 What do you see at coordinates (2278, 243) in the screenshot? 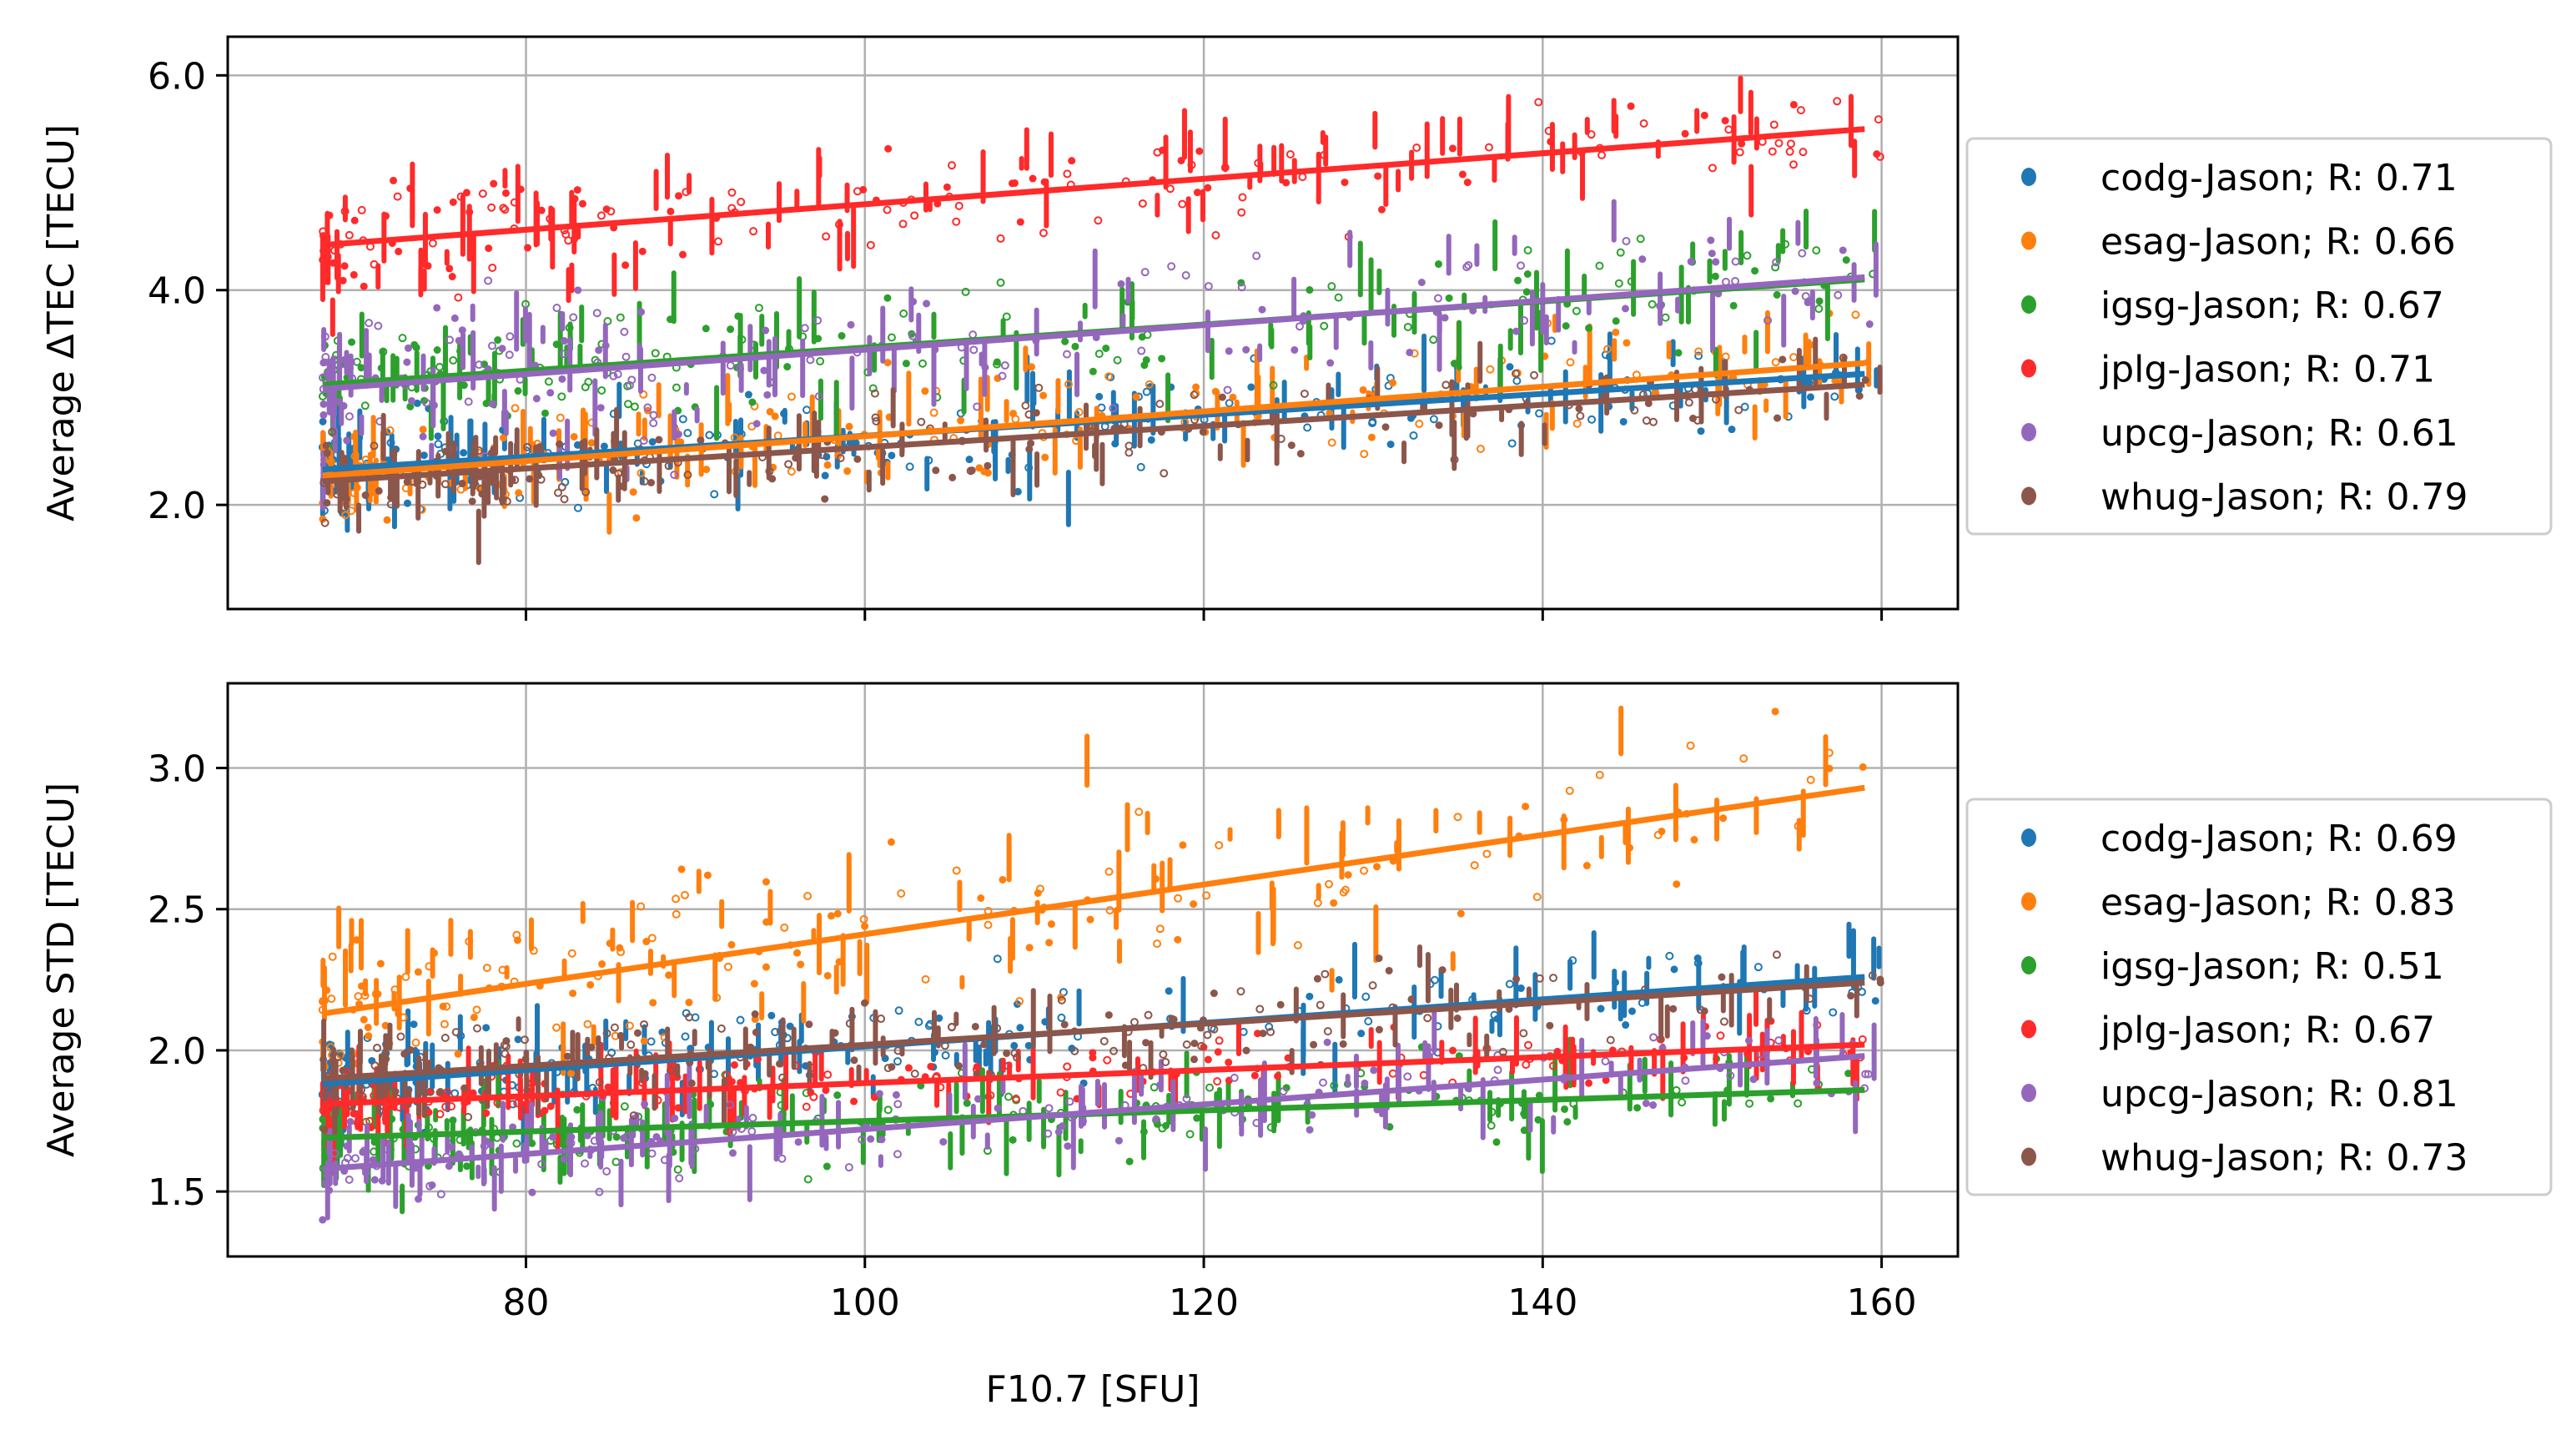
I see `legend-entry: esag-Jason; R: 0.66` at bounding box center [2278, 243].